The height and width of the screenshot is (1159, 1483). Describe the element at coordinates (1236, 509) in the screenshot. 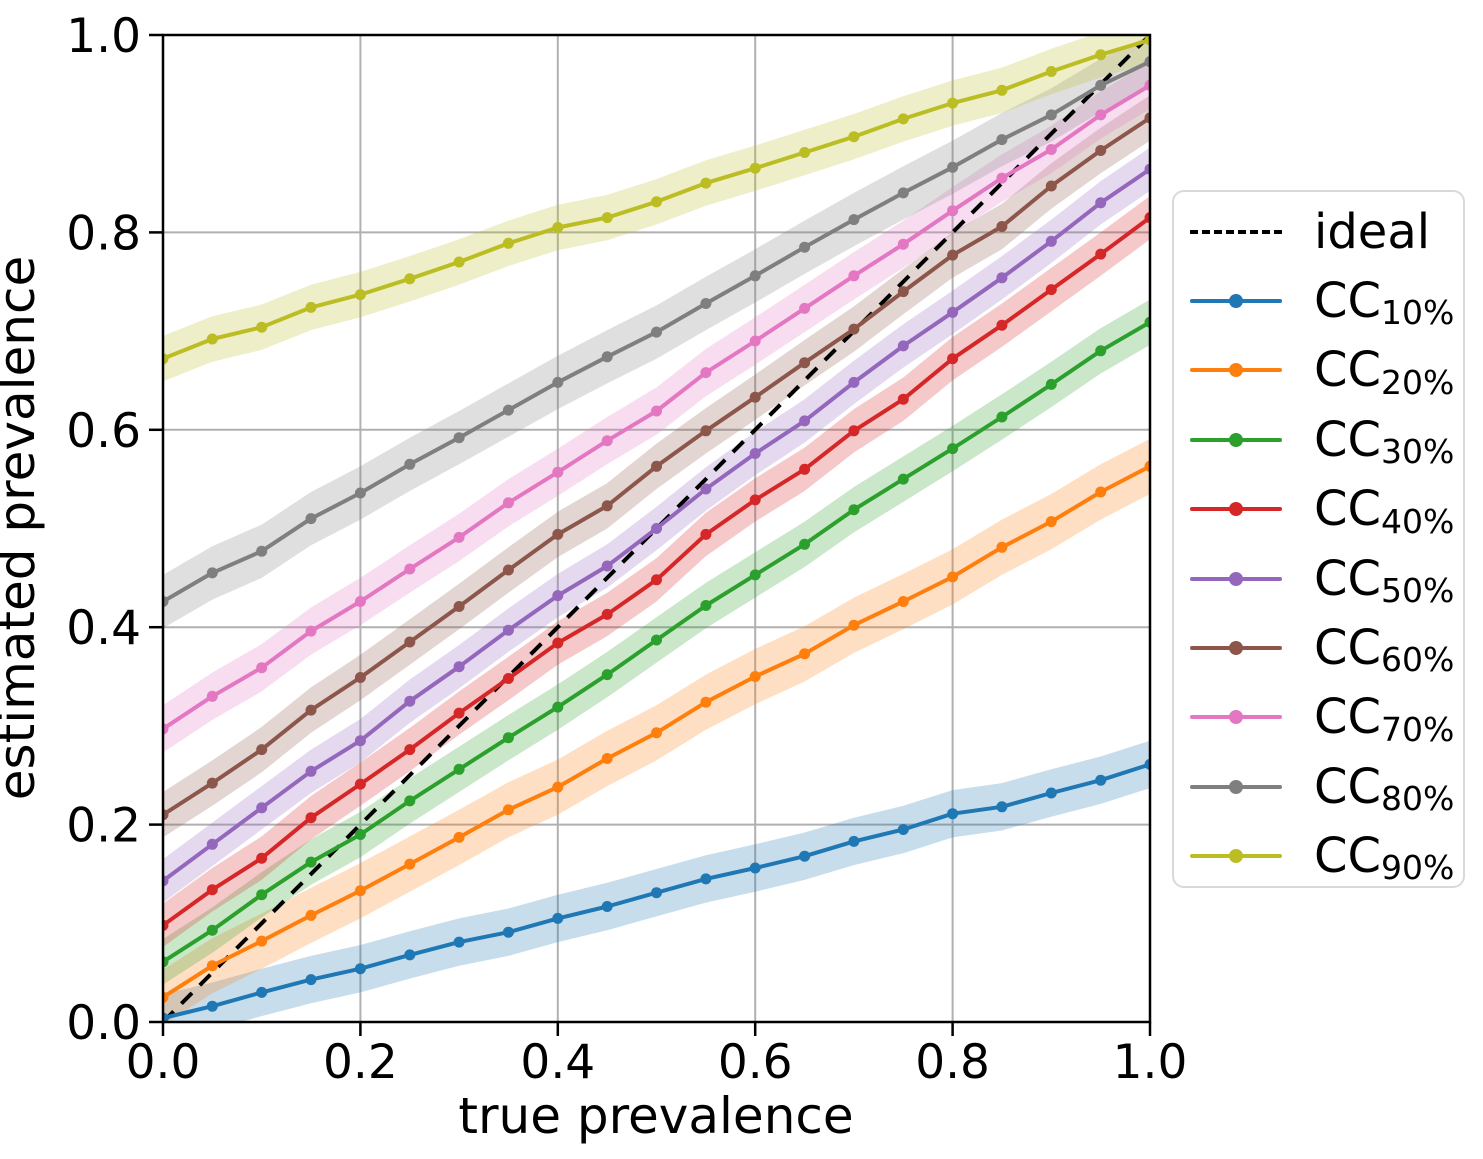

I see `legend-swatch-cc-40%` at that location.